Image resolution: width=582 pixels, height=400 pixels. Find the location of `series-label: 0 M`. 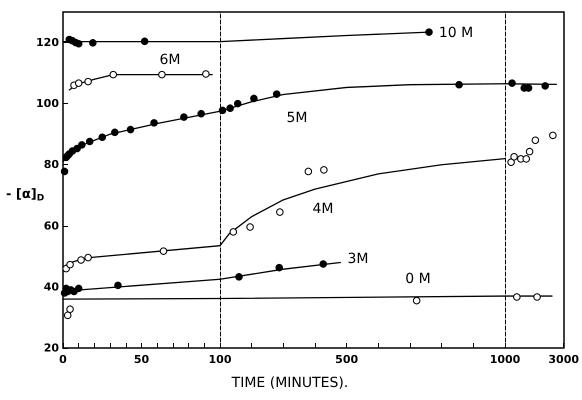

series-label: 0 M is located at coordinates (418, 279).